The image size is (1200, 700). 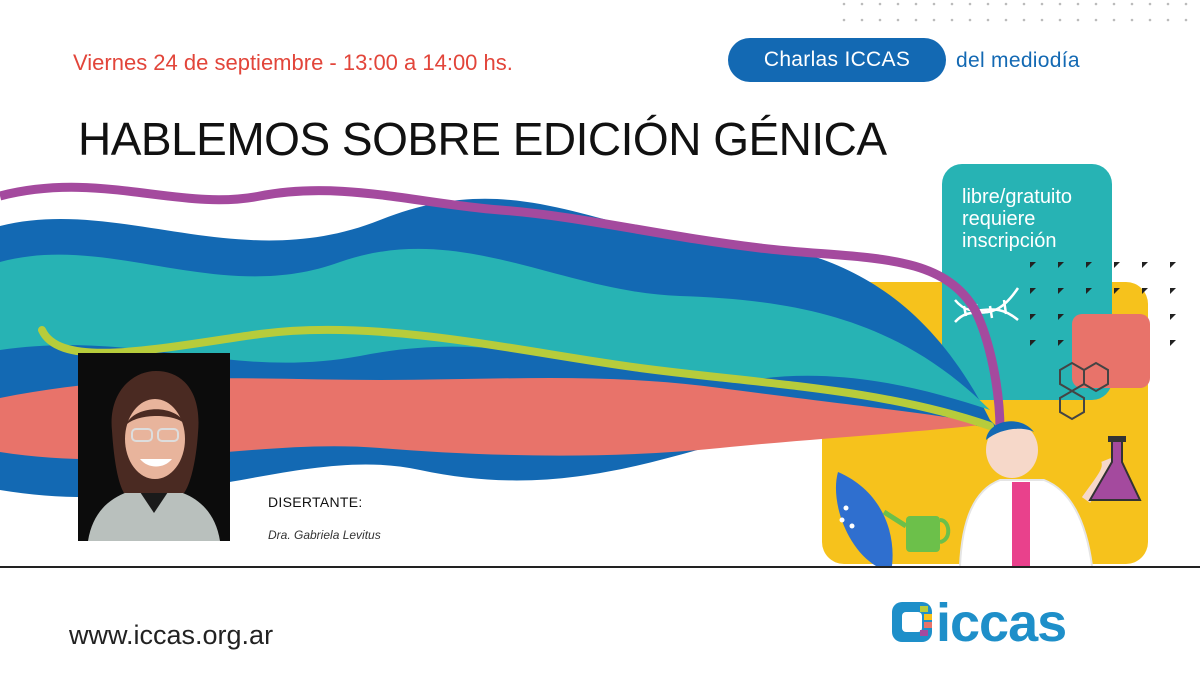 What do you see at coordinates (1018, 60) in the screenshot?
I see `series-suffix: del mediodía` at bounding box center [1018, 60].